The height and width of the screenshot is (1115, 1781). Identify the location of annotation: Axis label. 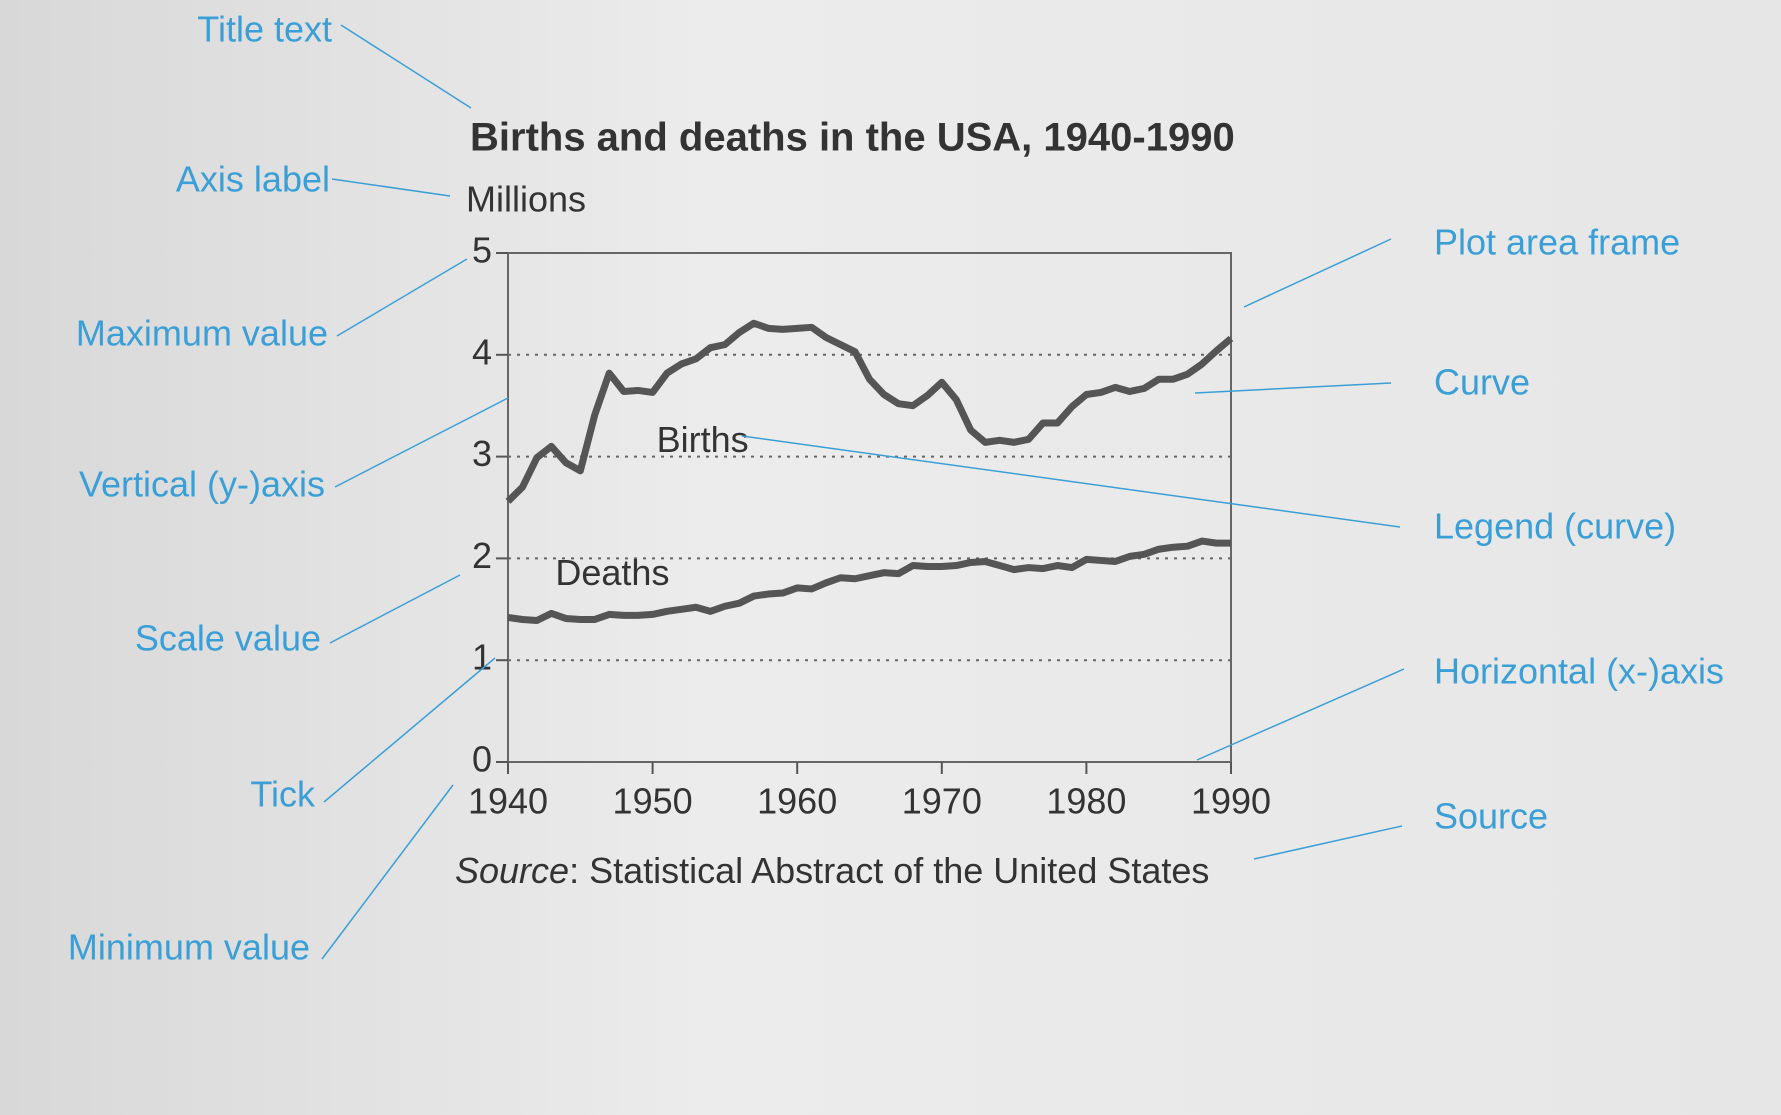
(253, 179).